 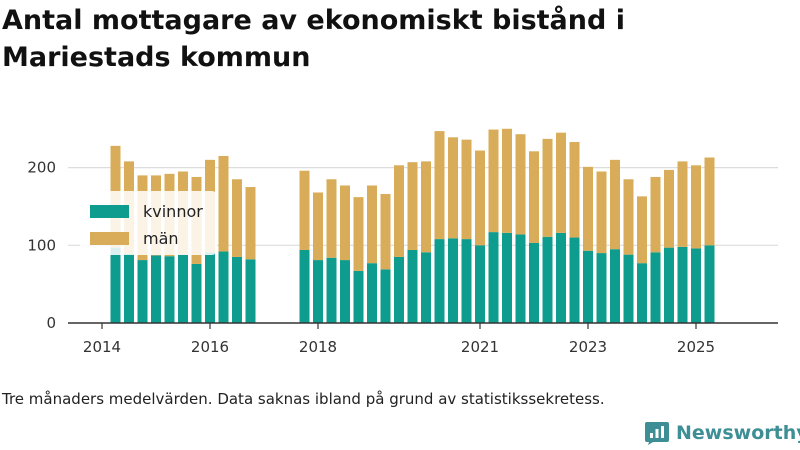 I want to click on y-tick-label: 0, so click(x=51, y=323).